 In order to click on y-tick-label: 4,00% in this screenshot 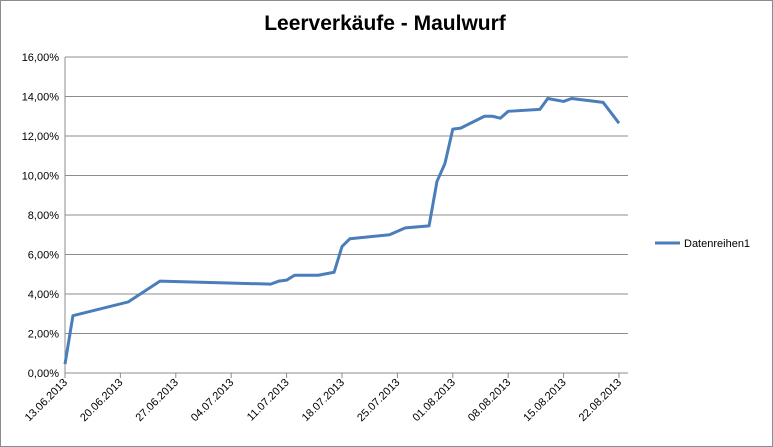, I will do `click(43, 295)`.